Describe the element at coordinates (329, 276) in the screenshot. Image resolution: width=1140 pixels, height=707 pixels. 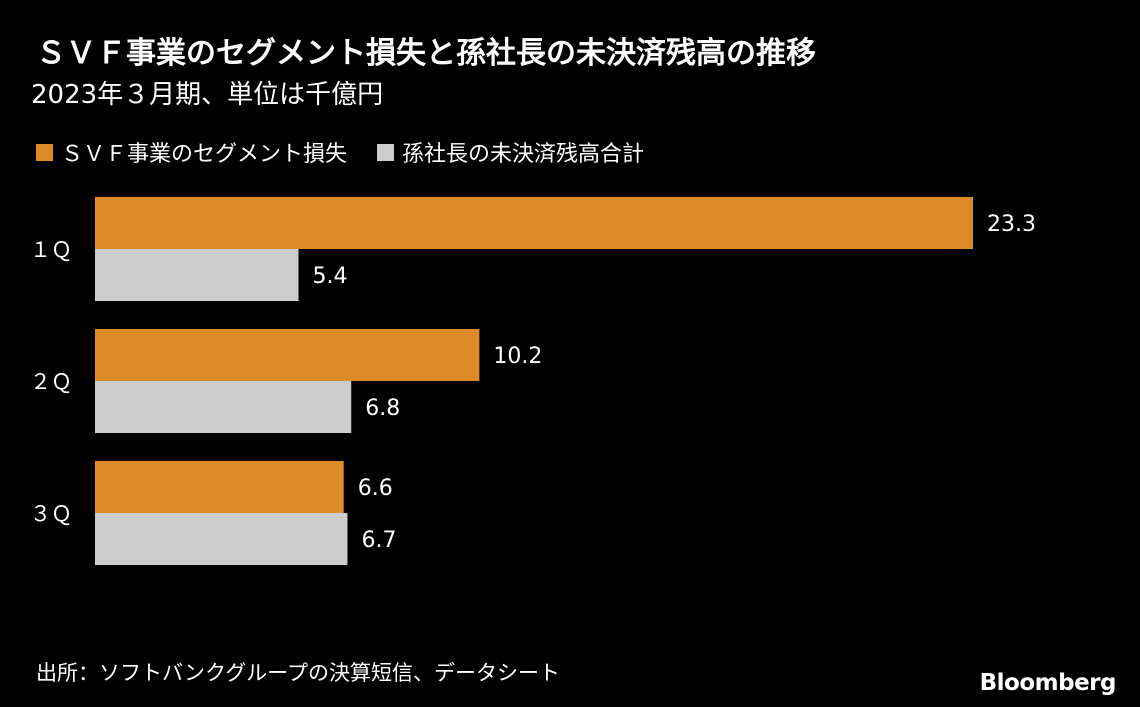
I see `data-label: 5.4` at that location.